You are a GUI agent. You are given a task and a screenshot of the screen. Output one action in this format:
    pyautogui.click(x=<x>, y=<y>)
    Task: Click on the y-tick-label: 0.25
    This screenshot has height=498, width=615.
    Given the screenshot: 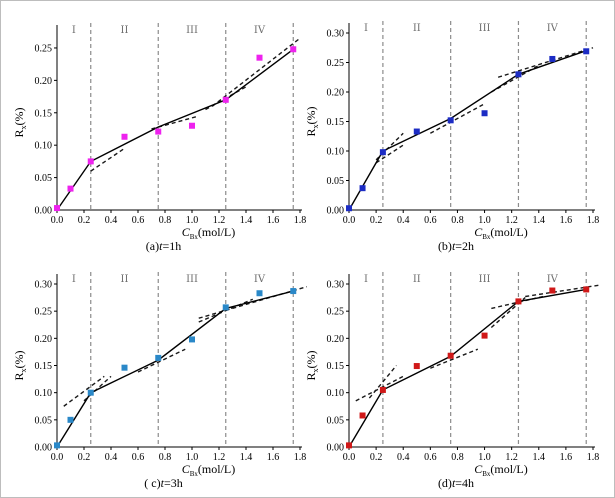 What is the action you would take?
    pyautogui.click(x=44, y=312)
    